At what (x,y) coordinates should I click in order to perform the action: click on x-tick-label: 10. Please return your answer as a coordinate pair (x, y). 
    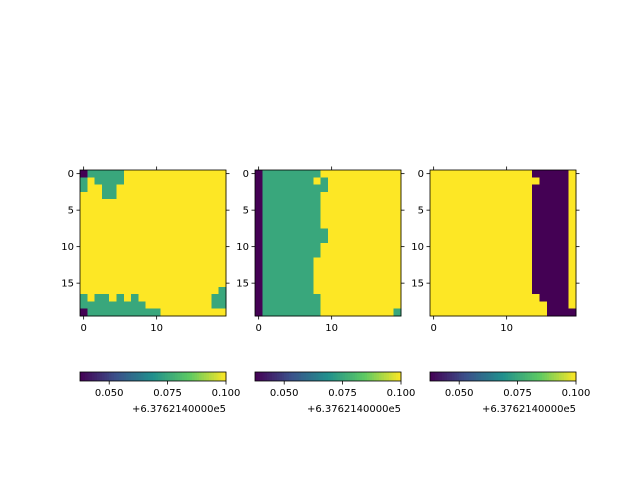
    Looking at the image, I should click on (331, 328).